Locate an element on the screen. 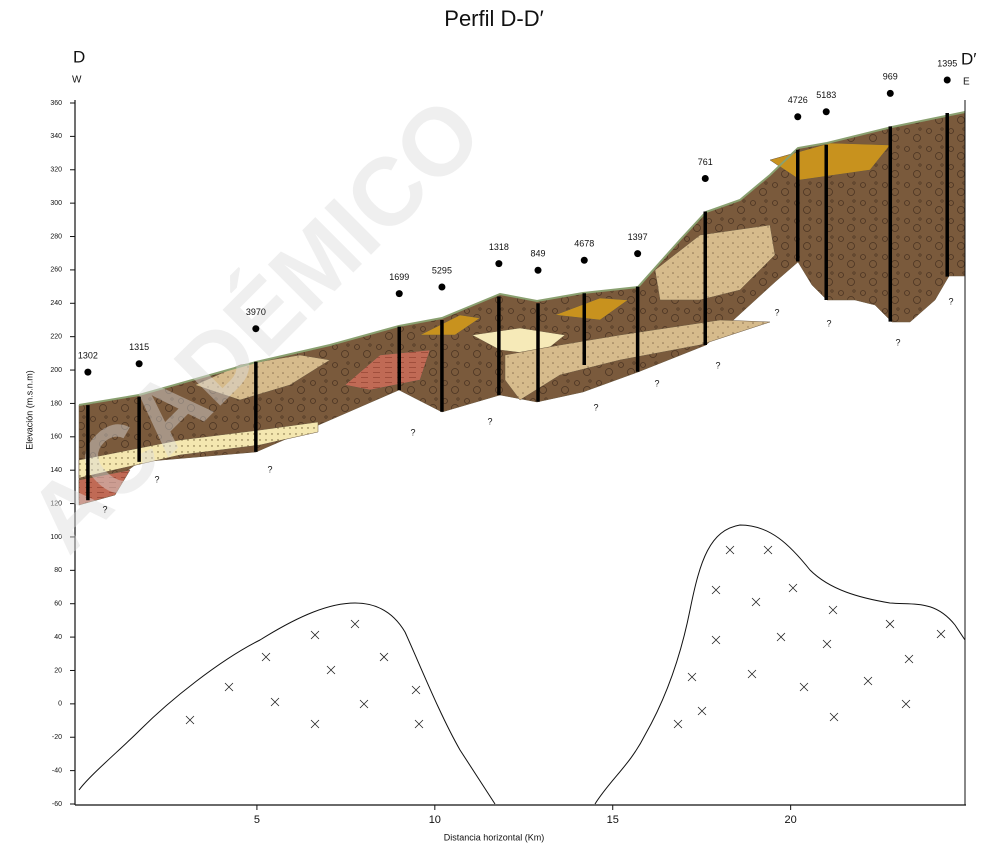  well-label: 3970 is located at coordinates (256, 312).